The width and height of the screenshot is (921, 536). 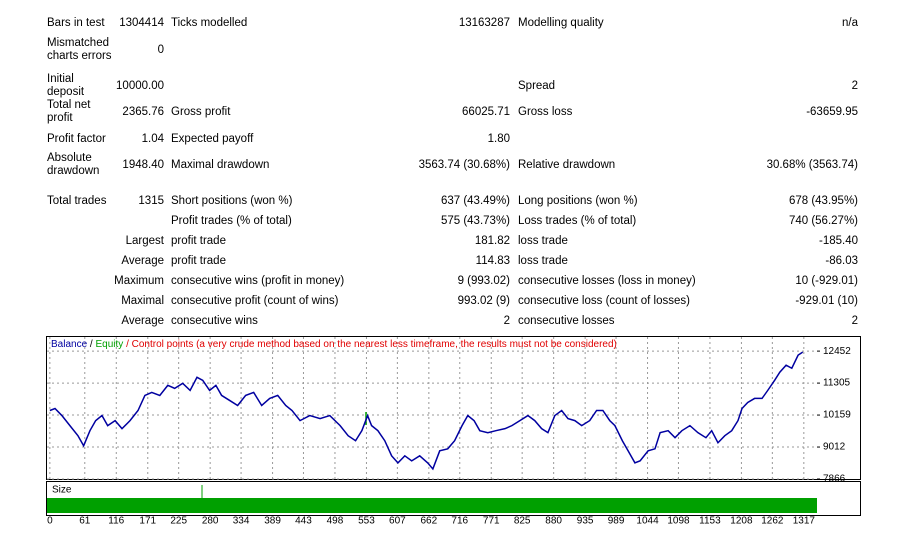 What do you see at coordinates (483, 300) in the screenshot?
I see `stat-value: 993.02 (9)` at bounding box center [483, 300].